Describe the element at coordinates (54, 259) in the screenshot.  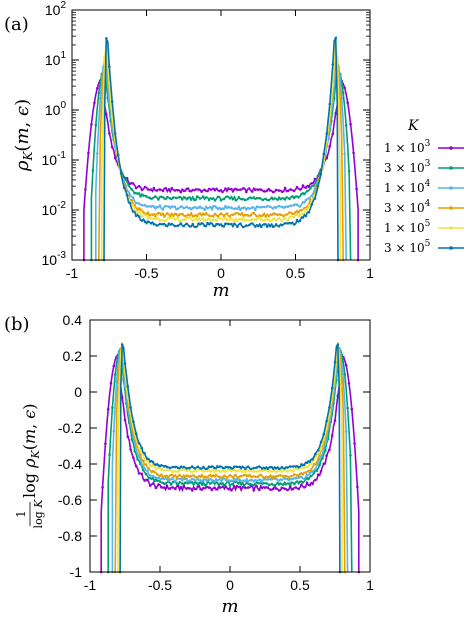
I see `y-tick-label: 10-3` at that location.